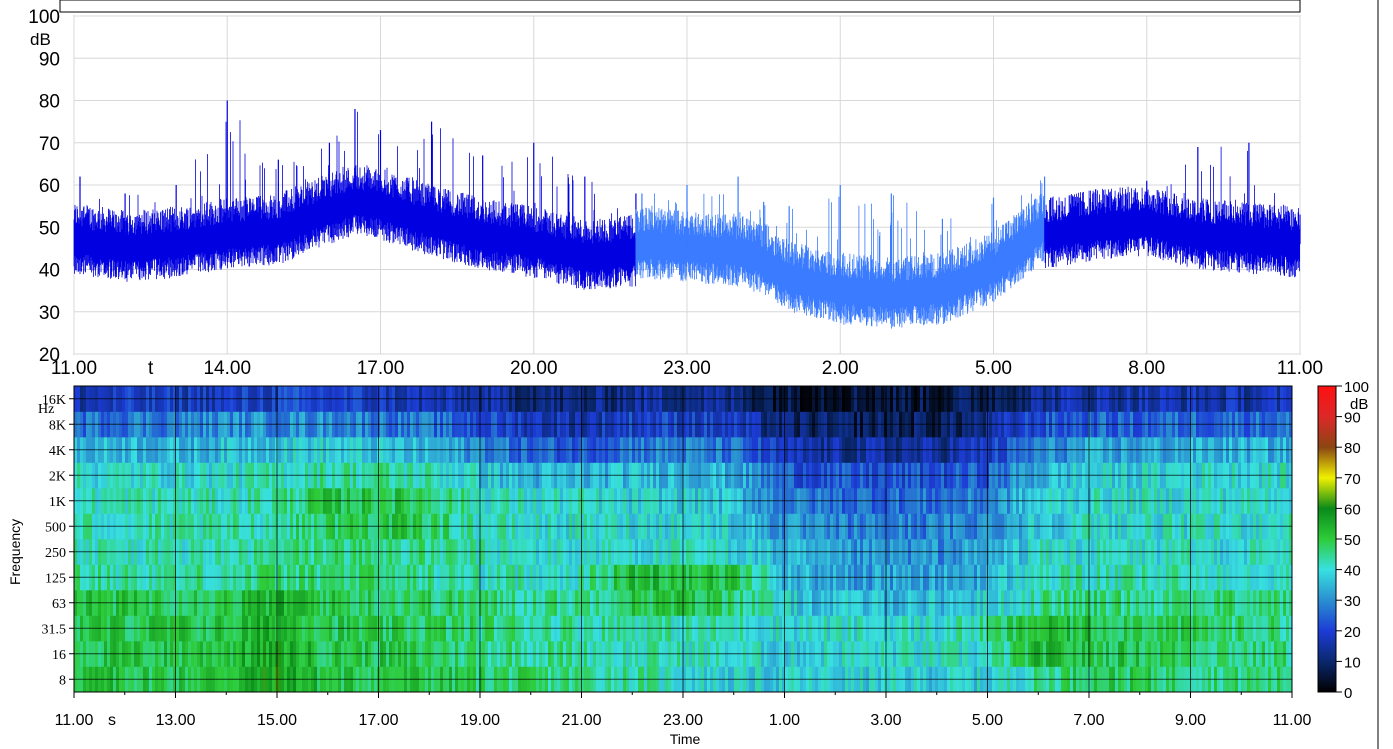  Describe the element at coordinates (55, 578) in the screenshot. I see `spectrogram-y-tick: 125` at that location.